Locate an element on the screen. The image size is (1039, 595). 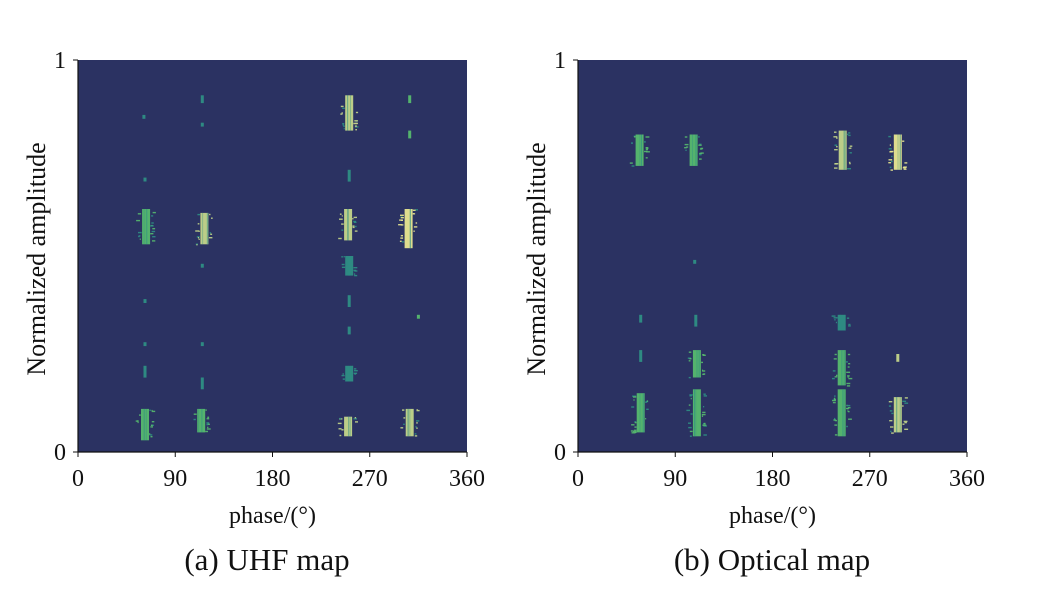
uhf-x-tick-label: 360 is located at coordinates (467, 479).